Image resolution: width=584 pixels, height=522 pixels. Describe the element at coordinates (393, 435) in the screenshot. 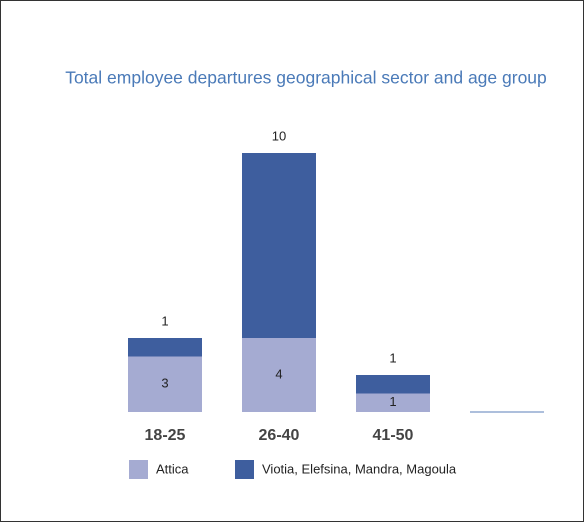

I see `x-tick-label: 41-50` at that location.